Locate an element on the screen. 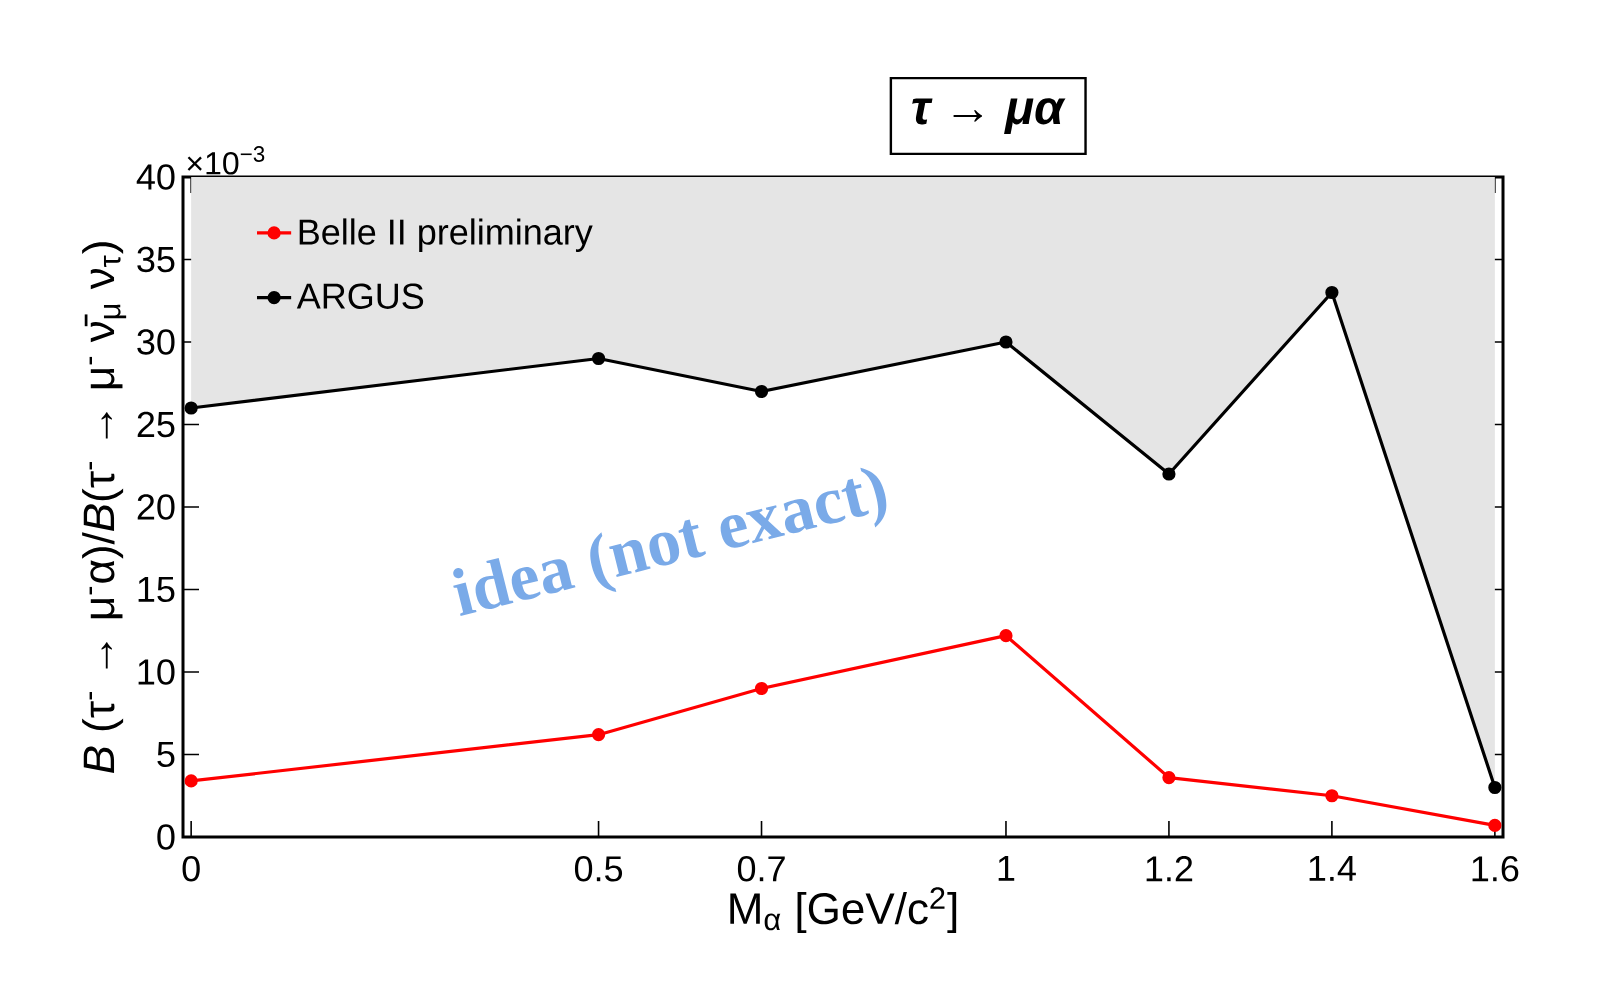 This screenshot has height=1004, width=1616. text: ×10$^{−3}$ is located at coordinates (226, 160).